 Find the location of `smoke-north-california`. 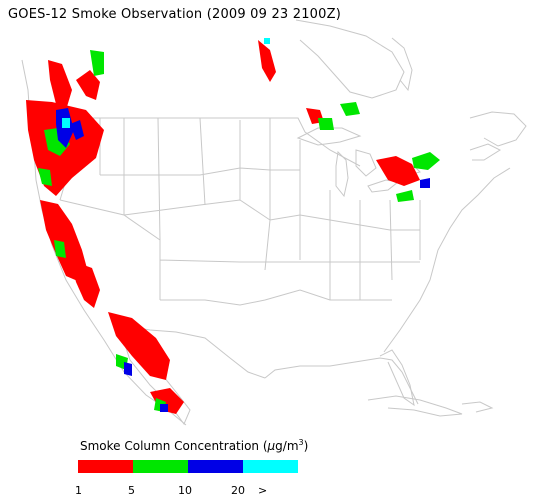

smoke-north-california is located at coordinates (64, 241).